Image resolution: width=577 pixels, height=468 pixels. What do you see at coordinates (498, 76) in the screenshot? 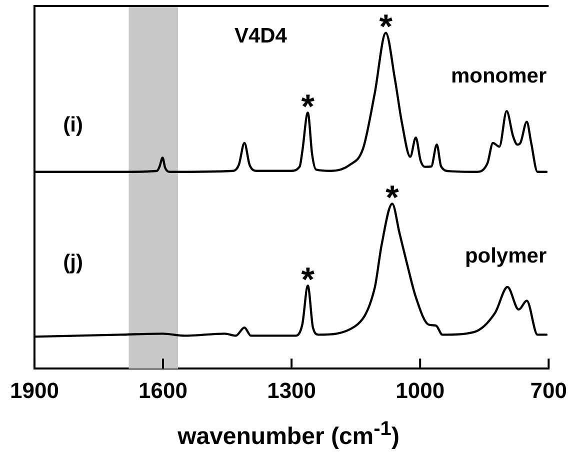
I see `series-label: monomer` at bounding box center [498, 76].